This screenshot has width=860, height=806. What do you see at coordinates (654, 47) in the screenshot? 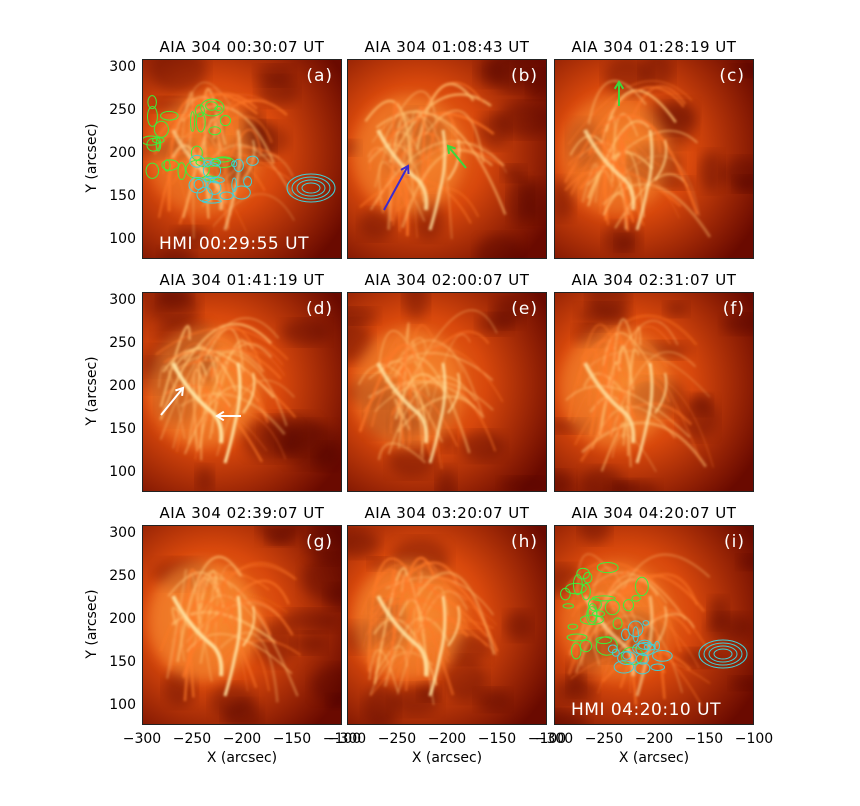
I see `panel-title: AIA 304 01:28:19 UT` at bounding box center [654, 47].